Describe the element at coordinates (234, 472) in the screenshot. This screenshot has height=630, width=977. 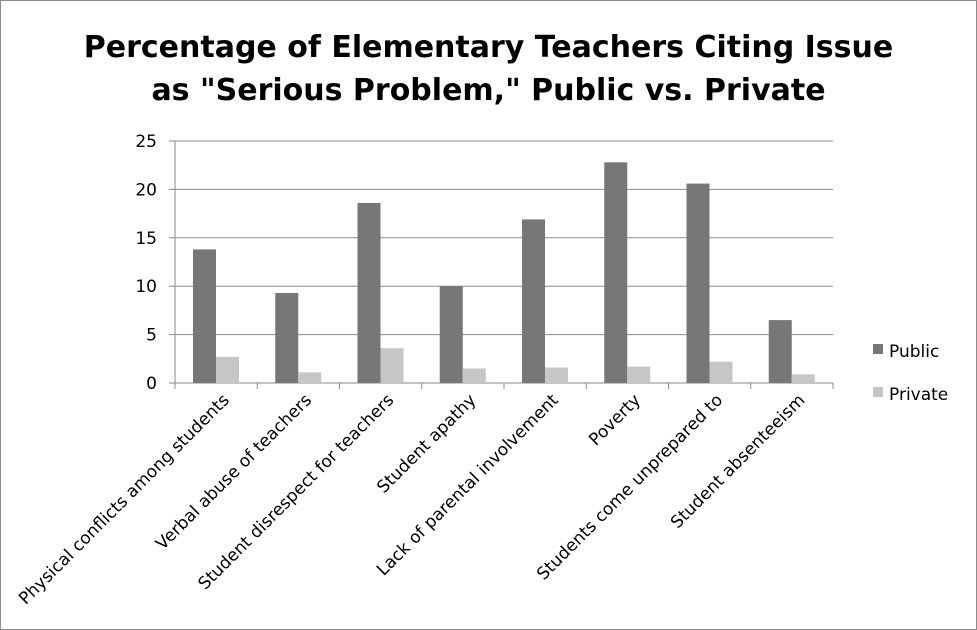
I see `x-tick-label: Verbal abuse of teachers` at that location.